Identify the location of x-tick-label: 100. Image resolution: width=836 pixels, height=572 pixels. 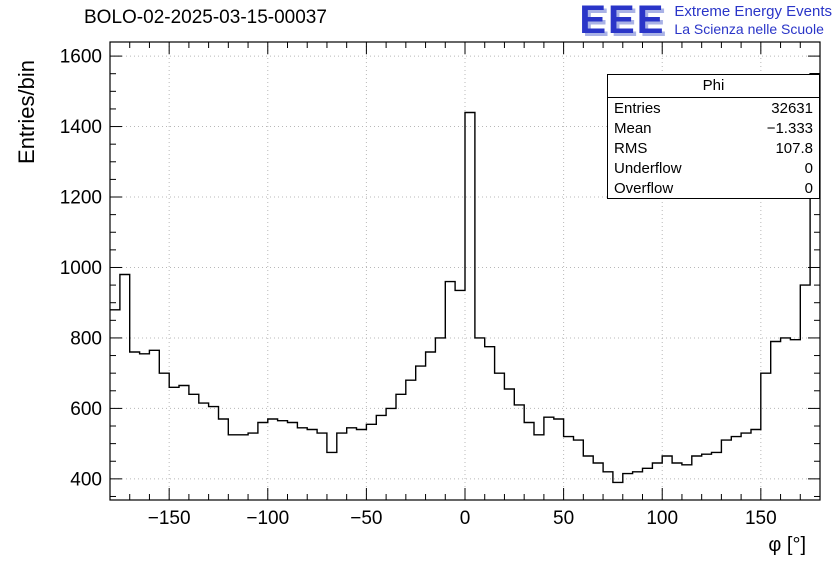
(662, 518).